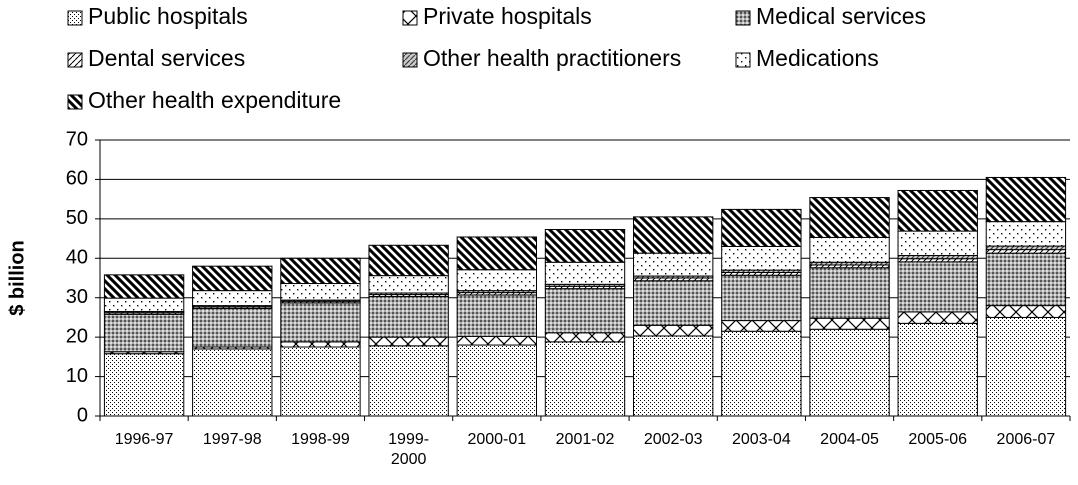 Image resolution: width=1078 pixels, height=485 pixels. I want to click on x-tick-label: 2000-01, so click(497, 439).